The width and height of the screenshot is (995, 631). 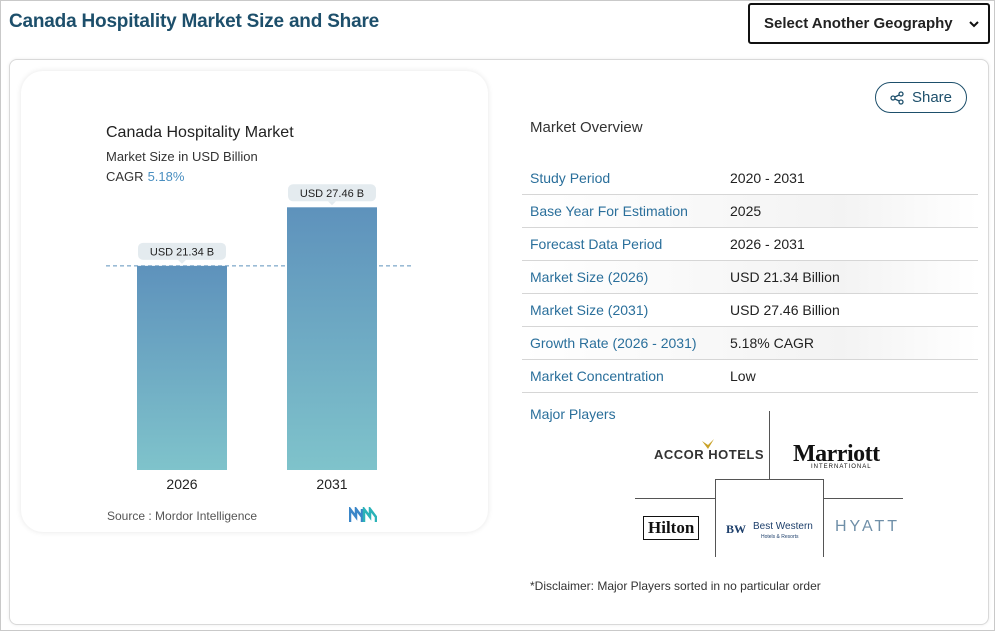 I want to click on accor-hotels-logo: ACCOR HOTELS, so click(x=709, y=450).